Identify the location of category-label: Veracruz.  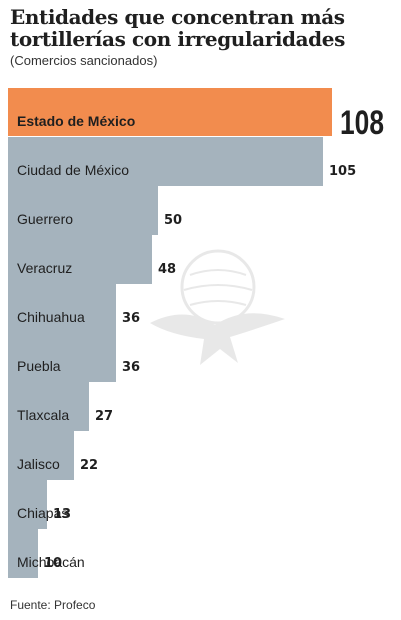
(44, 268).